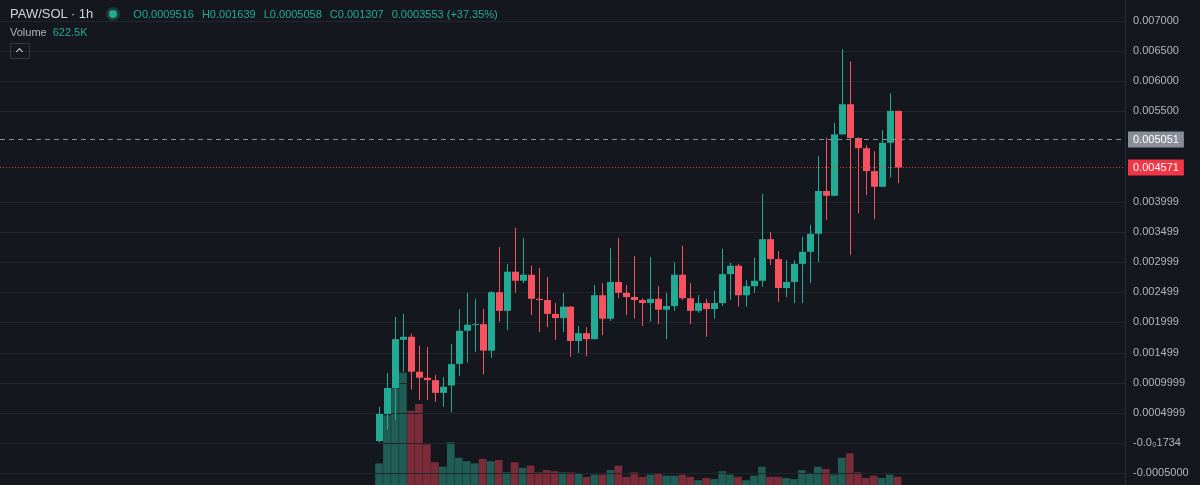  Describe the element at coordinates (1156, 80) in the screenshot. I see `y-tick-label: 0.006000` at that location.